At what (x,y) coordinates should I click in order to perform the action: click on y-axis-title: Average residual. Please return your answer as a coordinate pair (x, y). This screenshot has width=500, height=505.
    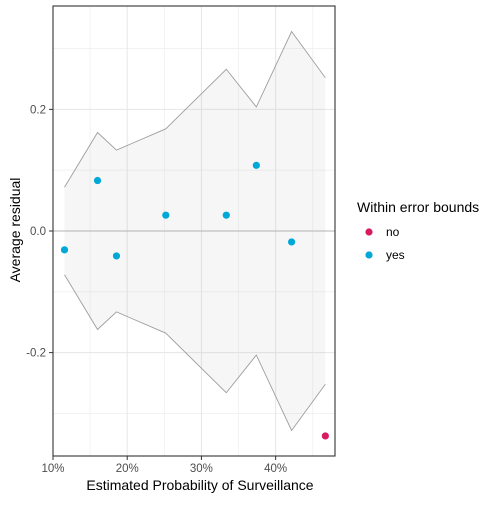
    Looking at the image, I should click on (15, 230).